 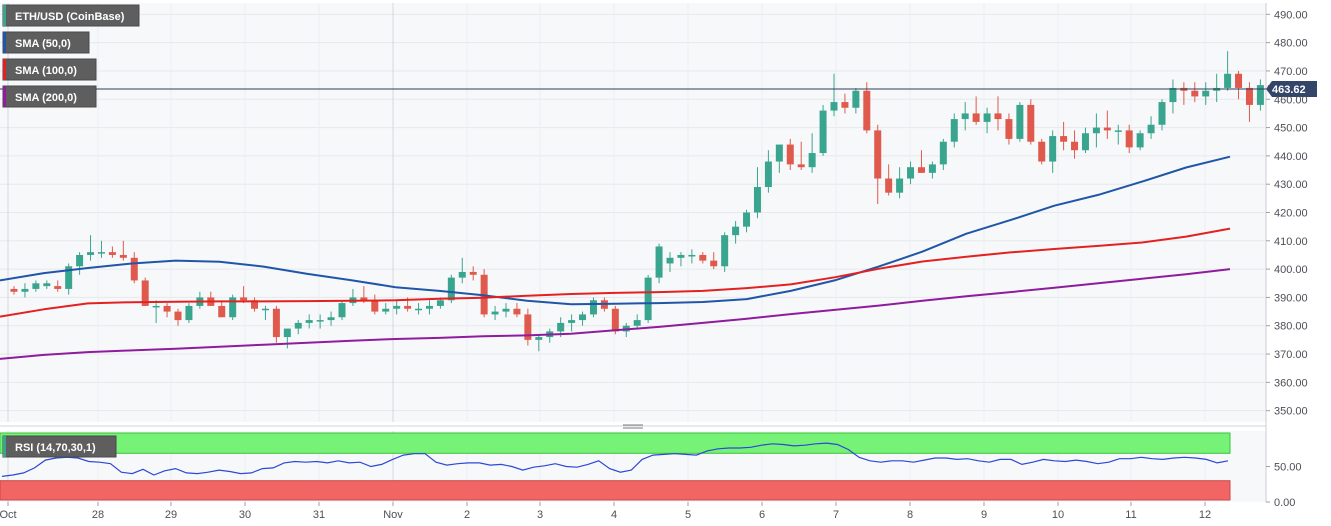 What do you see at coordinates (633, 426) in the screenshot?
I see `pane-resize-handle` at bounding box center [633, 426].